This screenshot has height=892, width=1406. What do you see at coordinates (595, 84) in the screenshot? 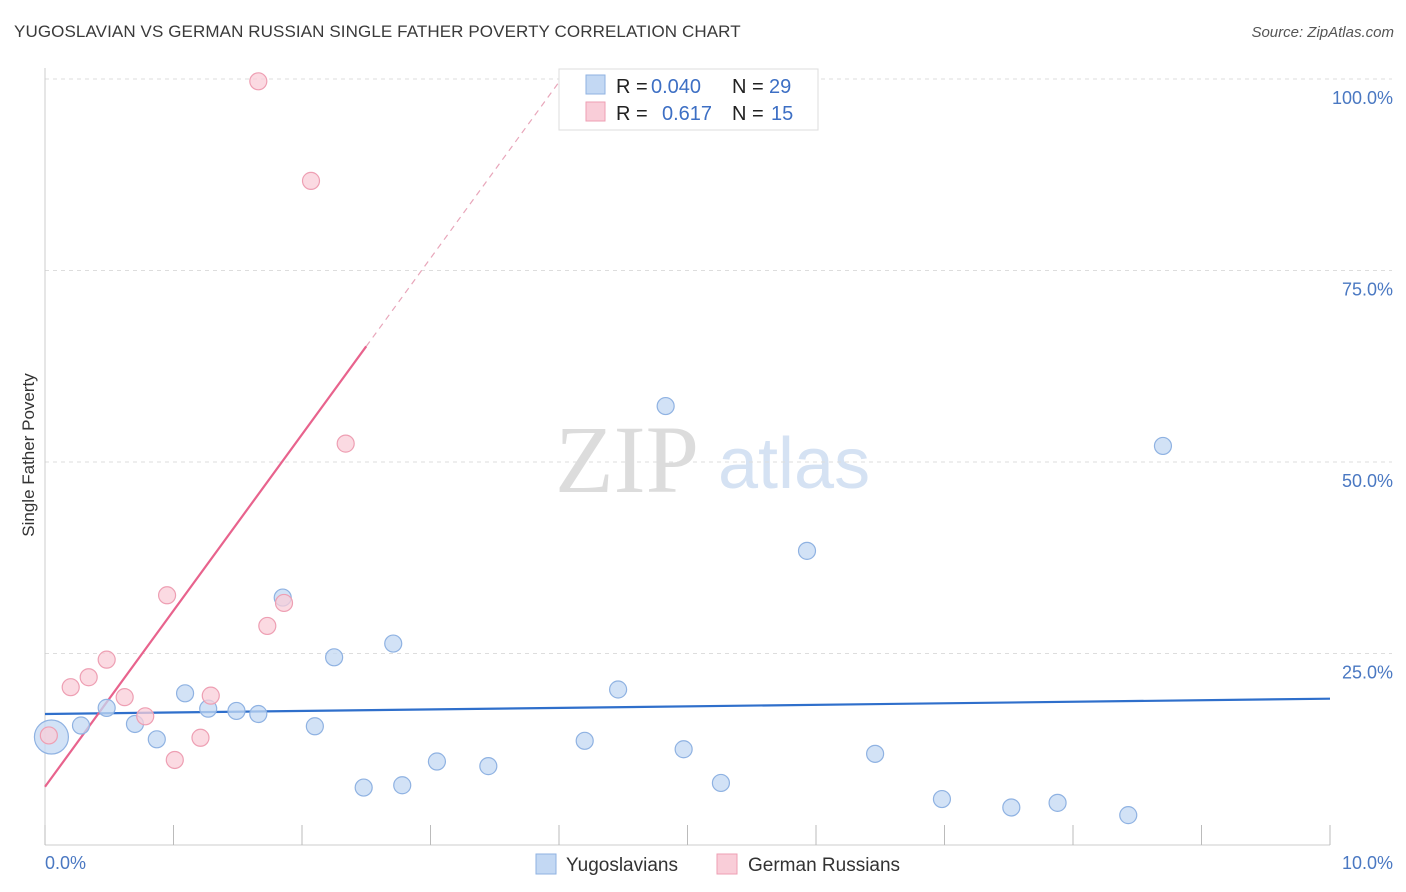
I see `legend-swatch-yugoslavians` at bounding box center [595, 84].